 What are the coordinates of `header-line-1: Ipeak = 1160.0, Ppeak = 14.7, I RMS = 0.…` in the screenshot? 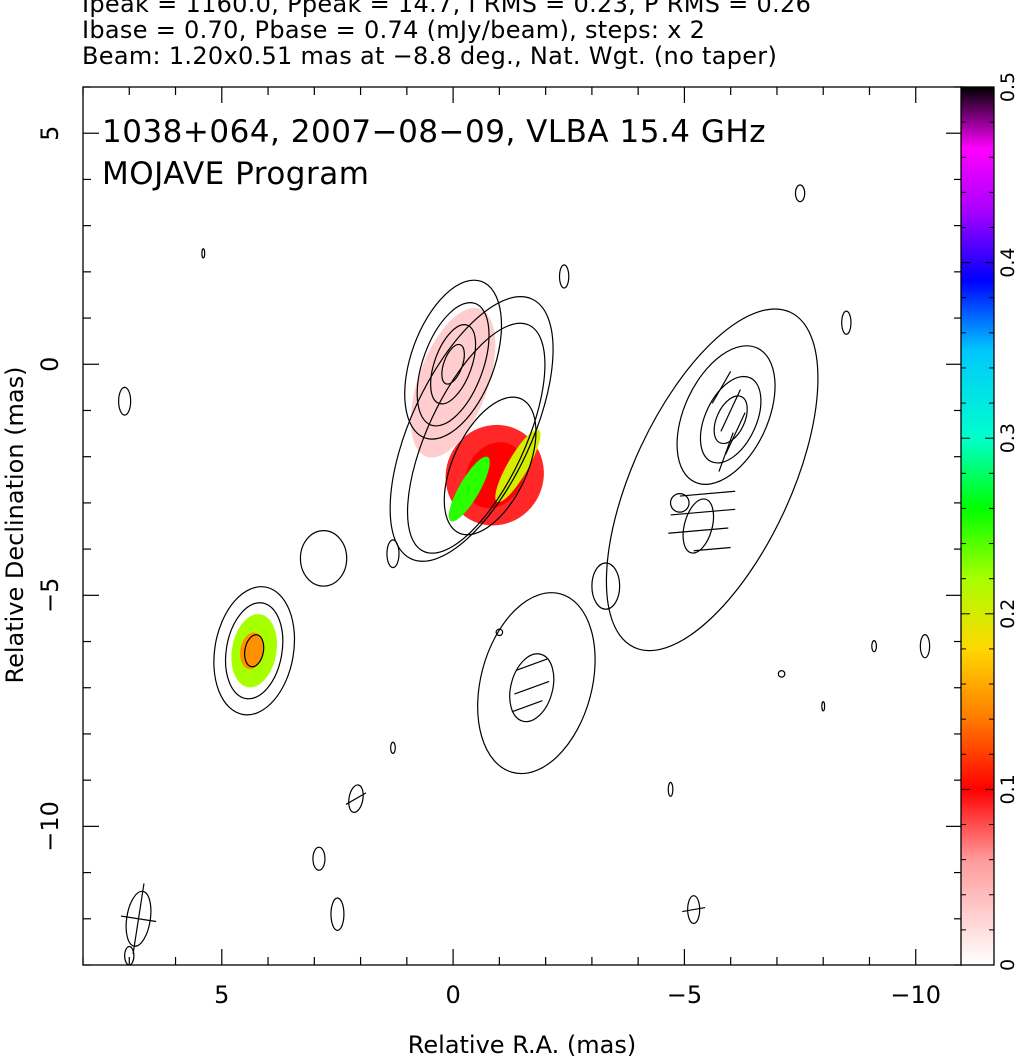 It's located at (447, 9).